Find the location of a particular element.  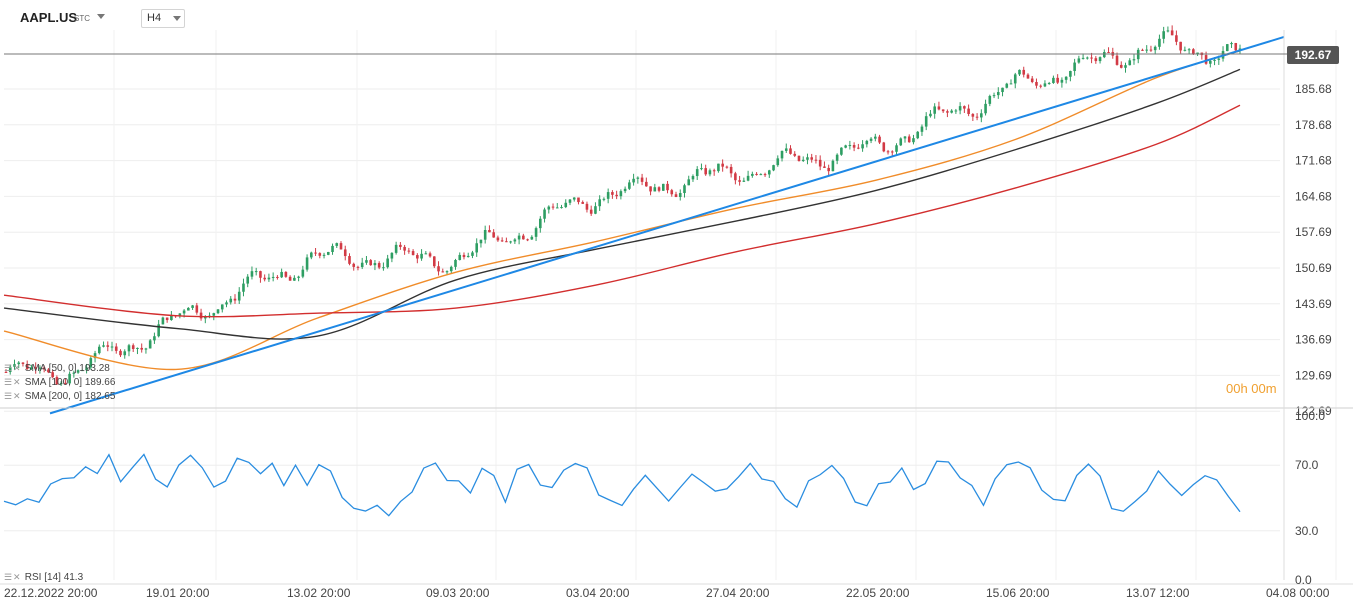

price-tick-label: 171.68 is located at coordinates (1313, 161).